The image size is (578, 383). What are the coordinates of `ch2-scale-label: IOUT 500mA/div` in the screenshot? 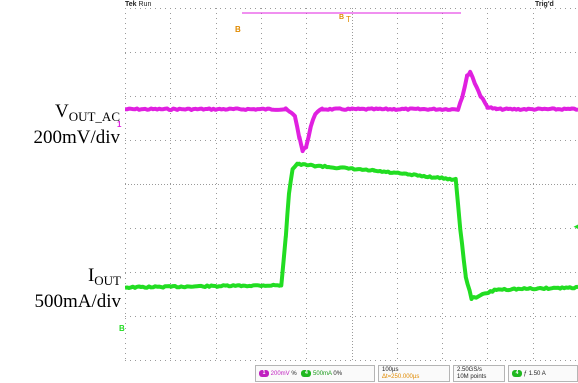 It's located at (60, 288).